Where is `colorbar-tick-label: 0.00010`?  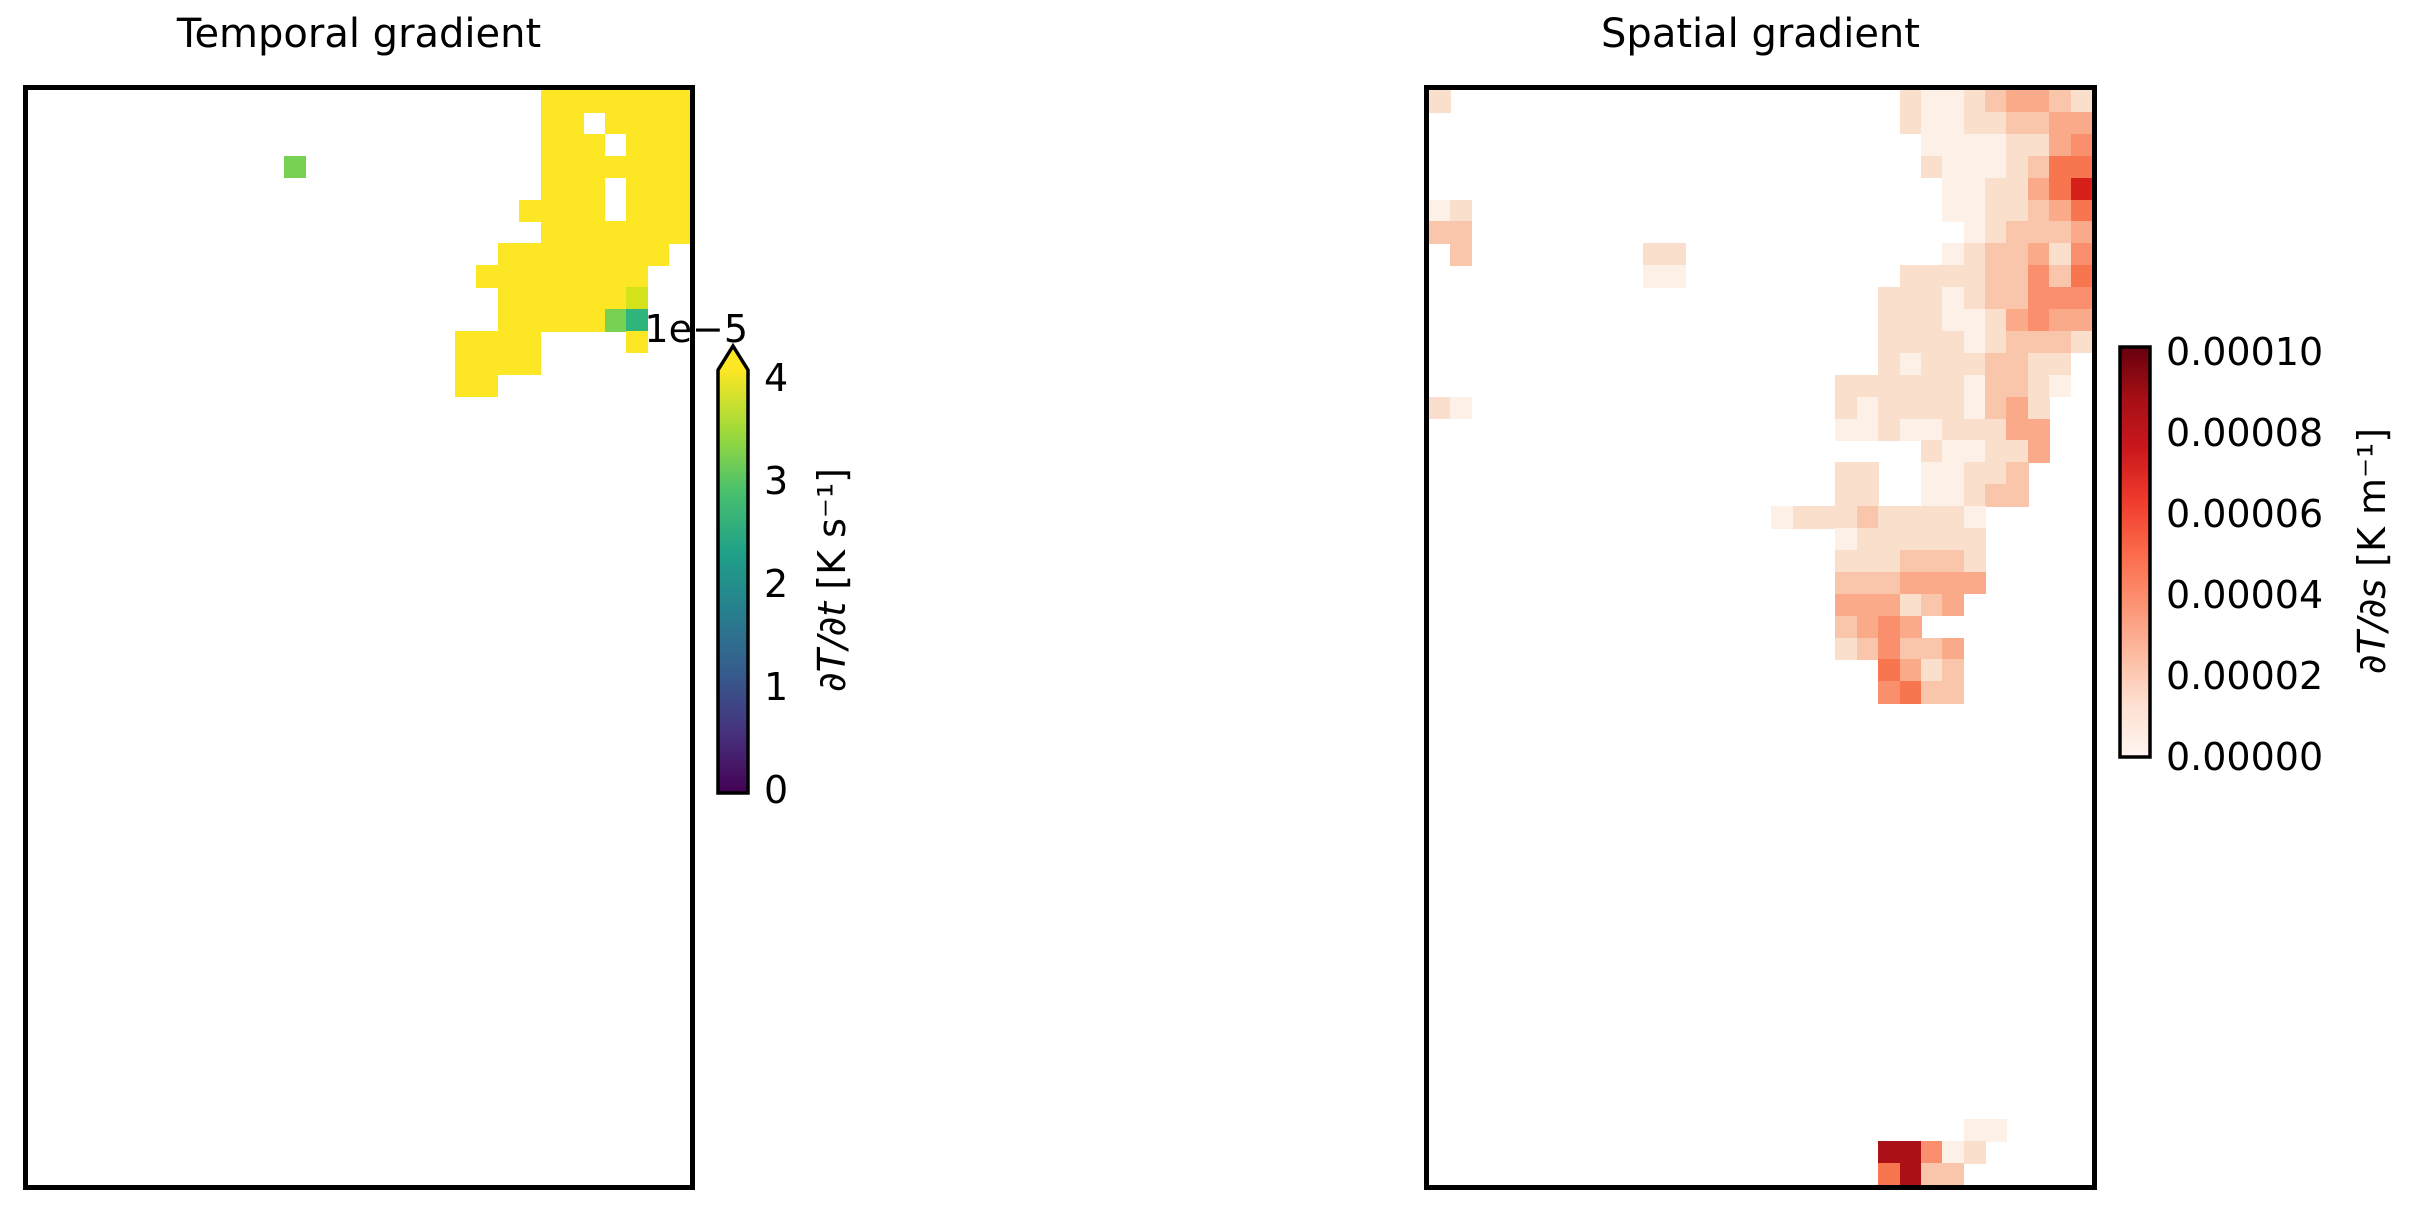 colorbar-tick-label: 0.00010 is located at coordinates (2245, 352).